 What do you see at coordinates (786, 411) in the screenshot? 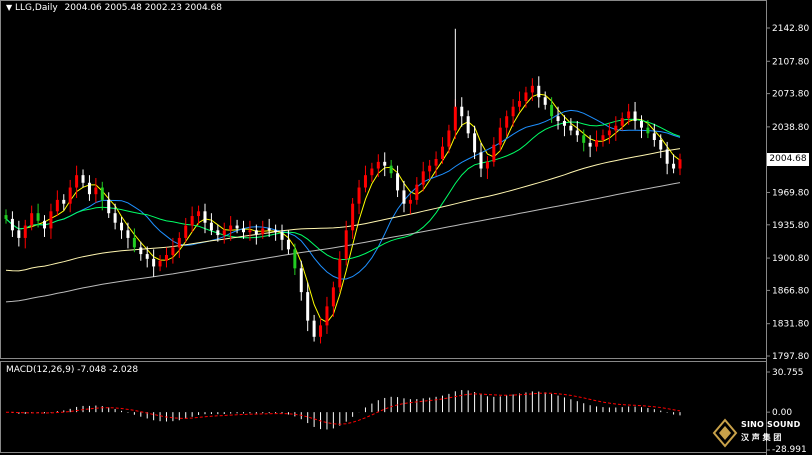
I see `macd-axis: 30.755 0.00 -28.991` at bounding box center [786, 411].